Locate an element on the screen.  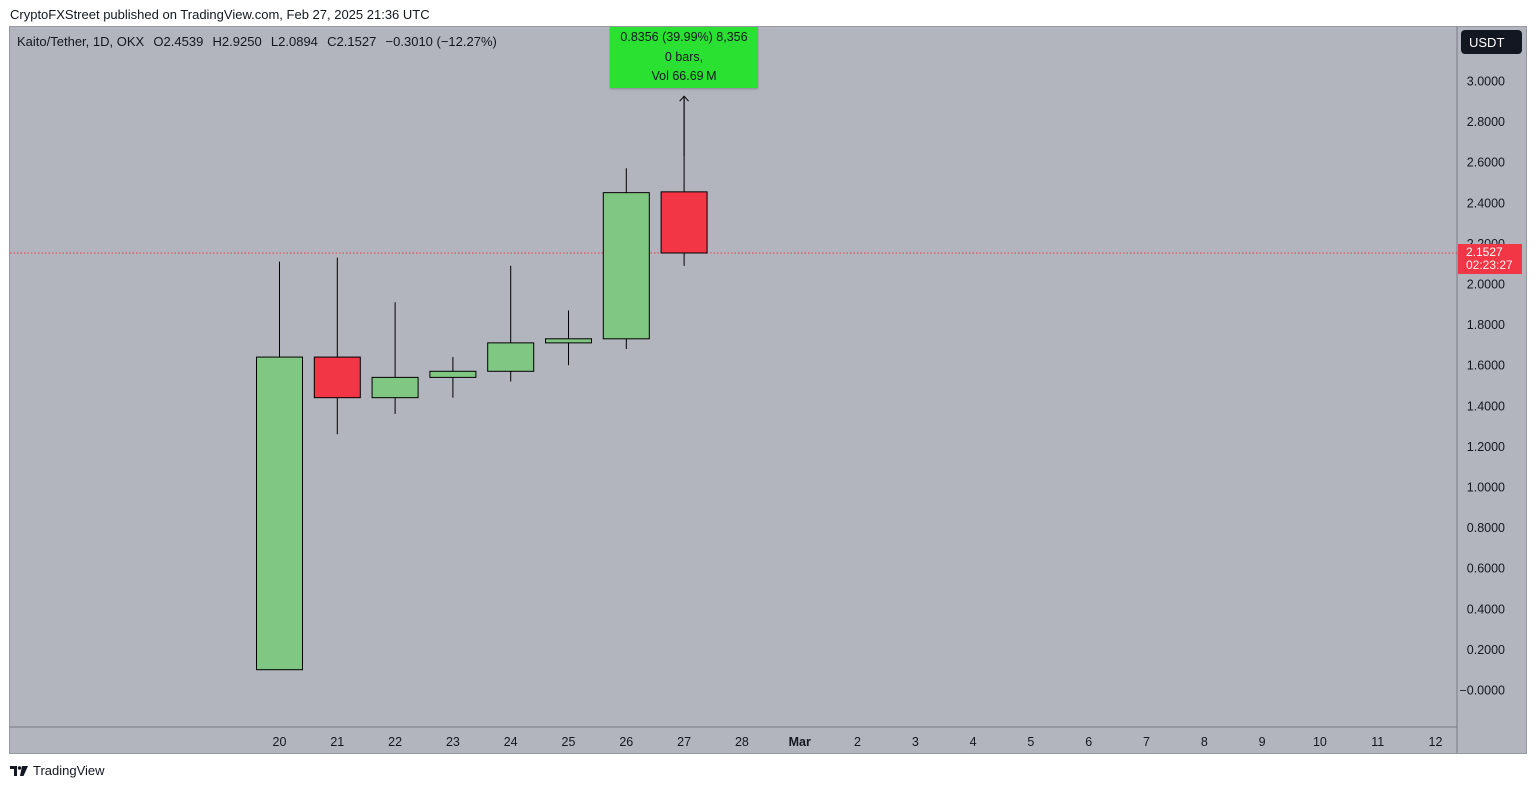
legend-change: −0.3010 (−12.27%) is located at coordinates (441, 41).